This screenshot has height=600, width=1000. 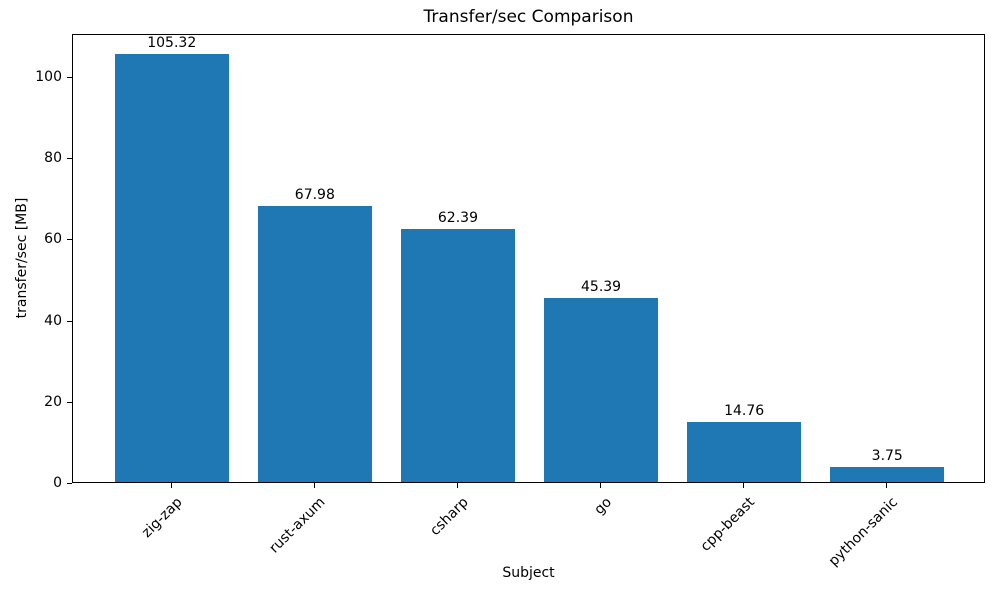 I want to click on chart-title: Transfer/sec Comparison, so click(x=528, y=17).